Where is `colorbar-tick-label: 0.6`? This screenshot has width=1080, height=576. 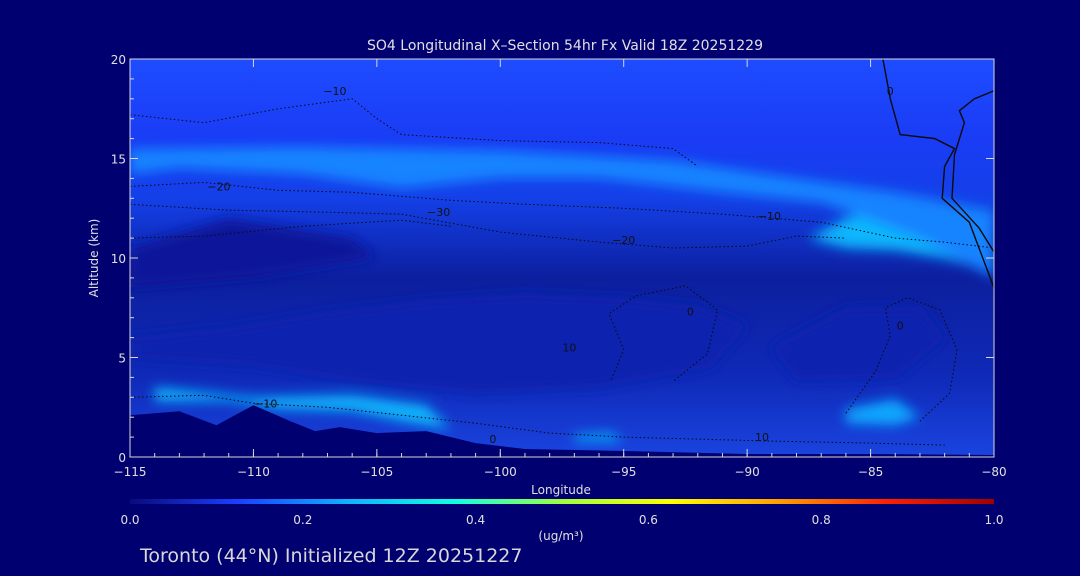 colorbar-tick-label: 0.6 is located at coordinates (648, 520).